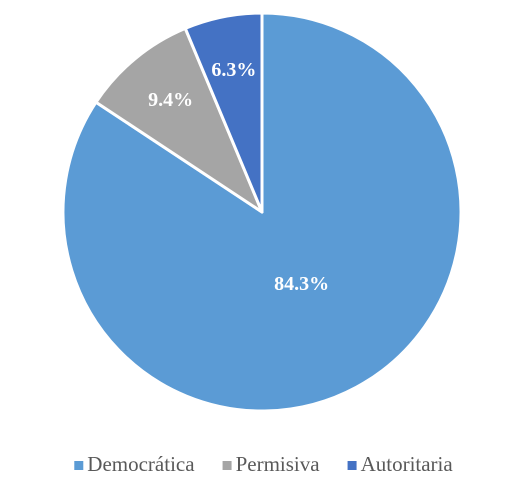 The height and width of the screenshot is (484, 527). I want to click on data-label: 6.3%, so click(233, 70).